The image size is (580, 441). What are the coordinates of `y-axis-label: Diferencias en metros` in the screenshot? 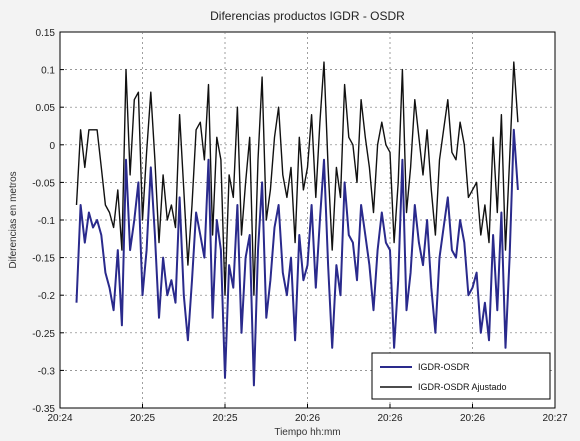 It's located at (13, 219).